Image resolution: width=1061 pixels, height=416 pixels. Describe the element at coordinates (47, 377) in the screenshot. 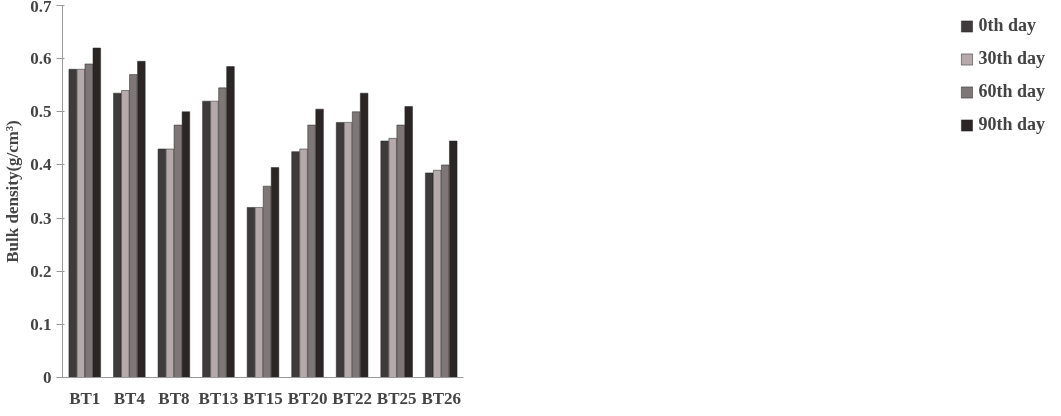

I see `y-tick-label: 0` at that location.